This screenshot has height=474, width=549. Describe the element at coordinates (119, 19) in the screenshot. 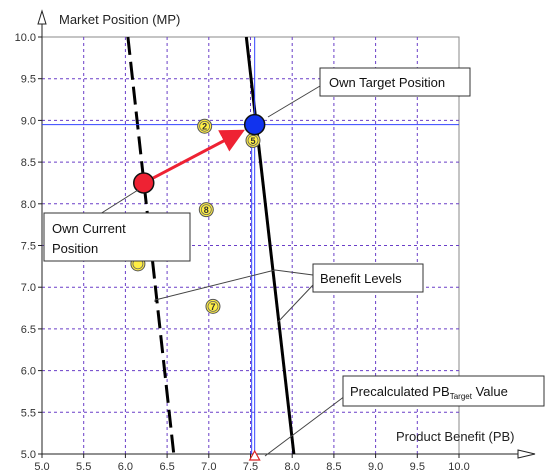

I see `y-axis-label: Market Position (MP)` at that location.